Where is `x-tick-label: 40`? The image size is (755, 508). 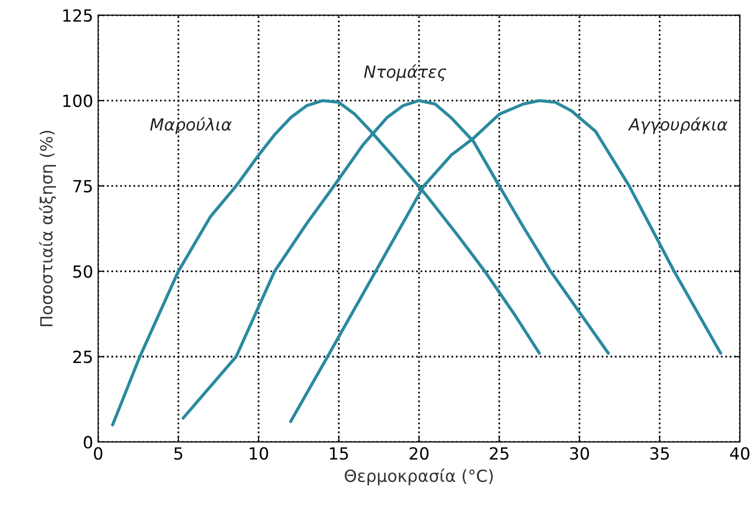 x-tick-label: 40 is located at coordinates (740, 453).